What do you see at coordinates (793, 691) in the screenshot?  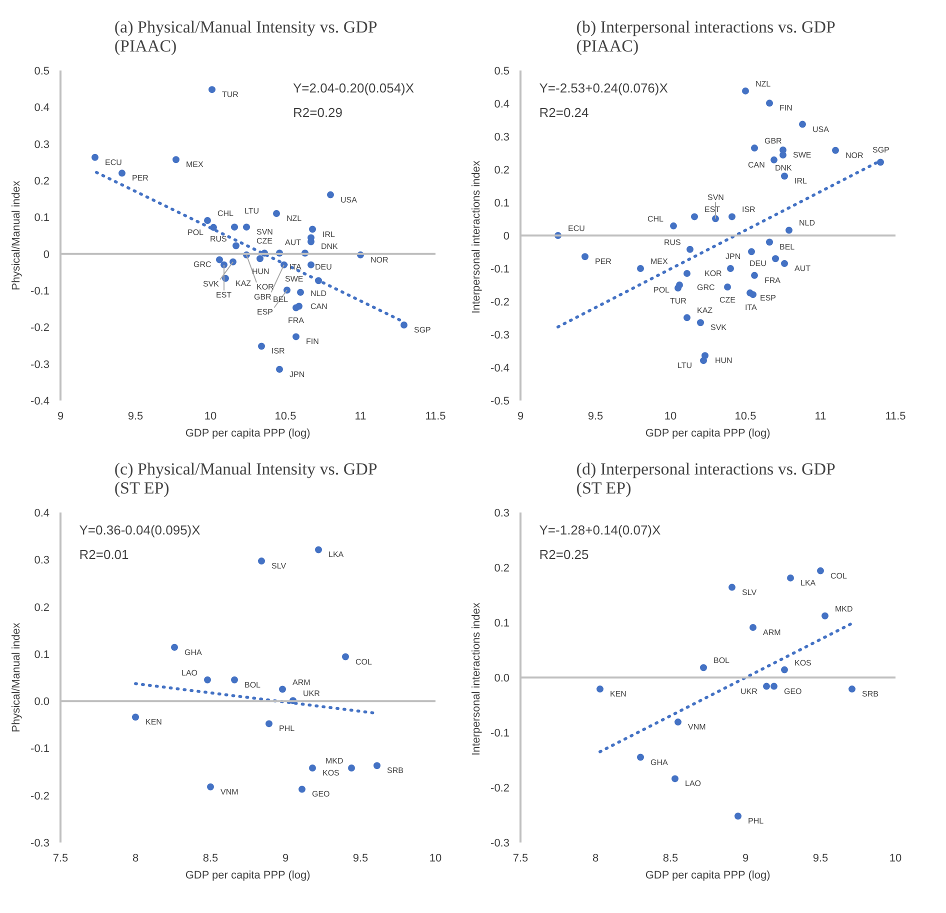 I see `annotation: GEO` at bounding box center [793, 691].